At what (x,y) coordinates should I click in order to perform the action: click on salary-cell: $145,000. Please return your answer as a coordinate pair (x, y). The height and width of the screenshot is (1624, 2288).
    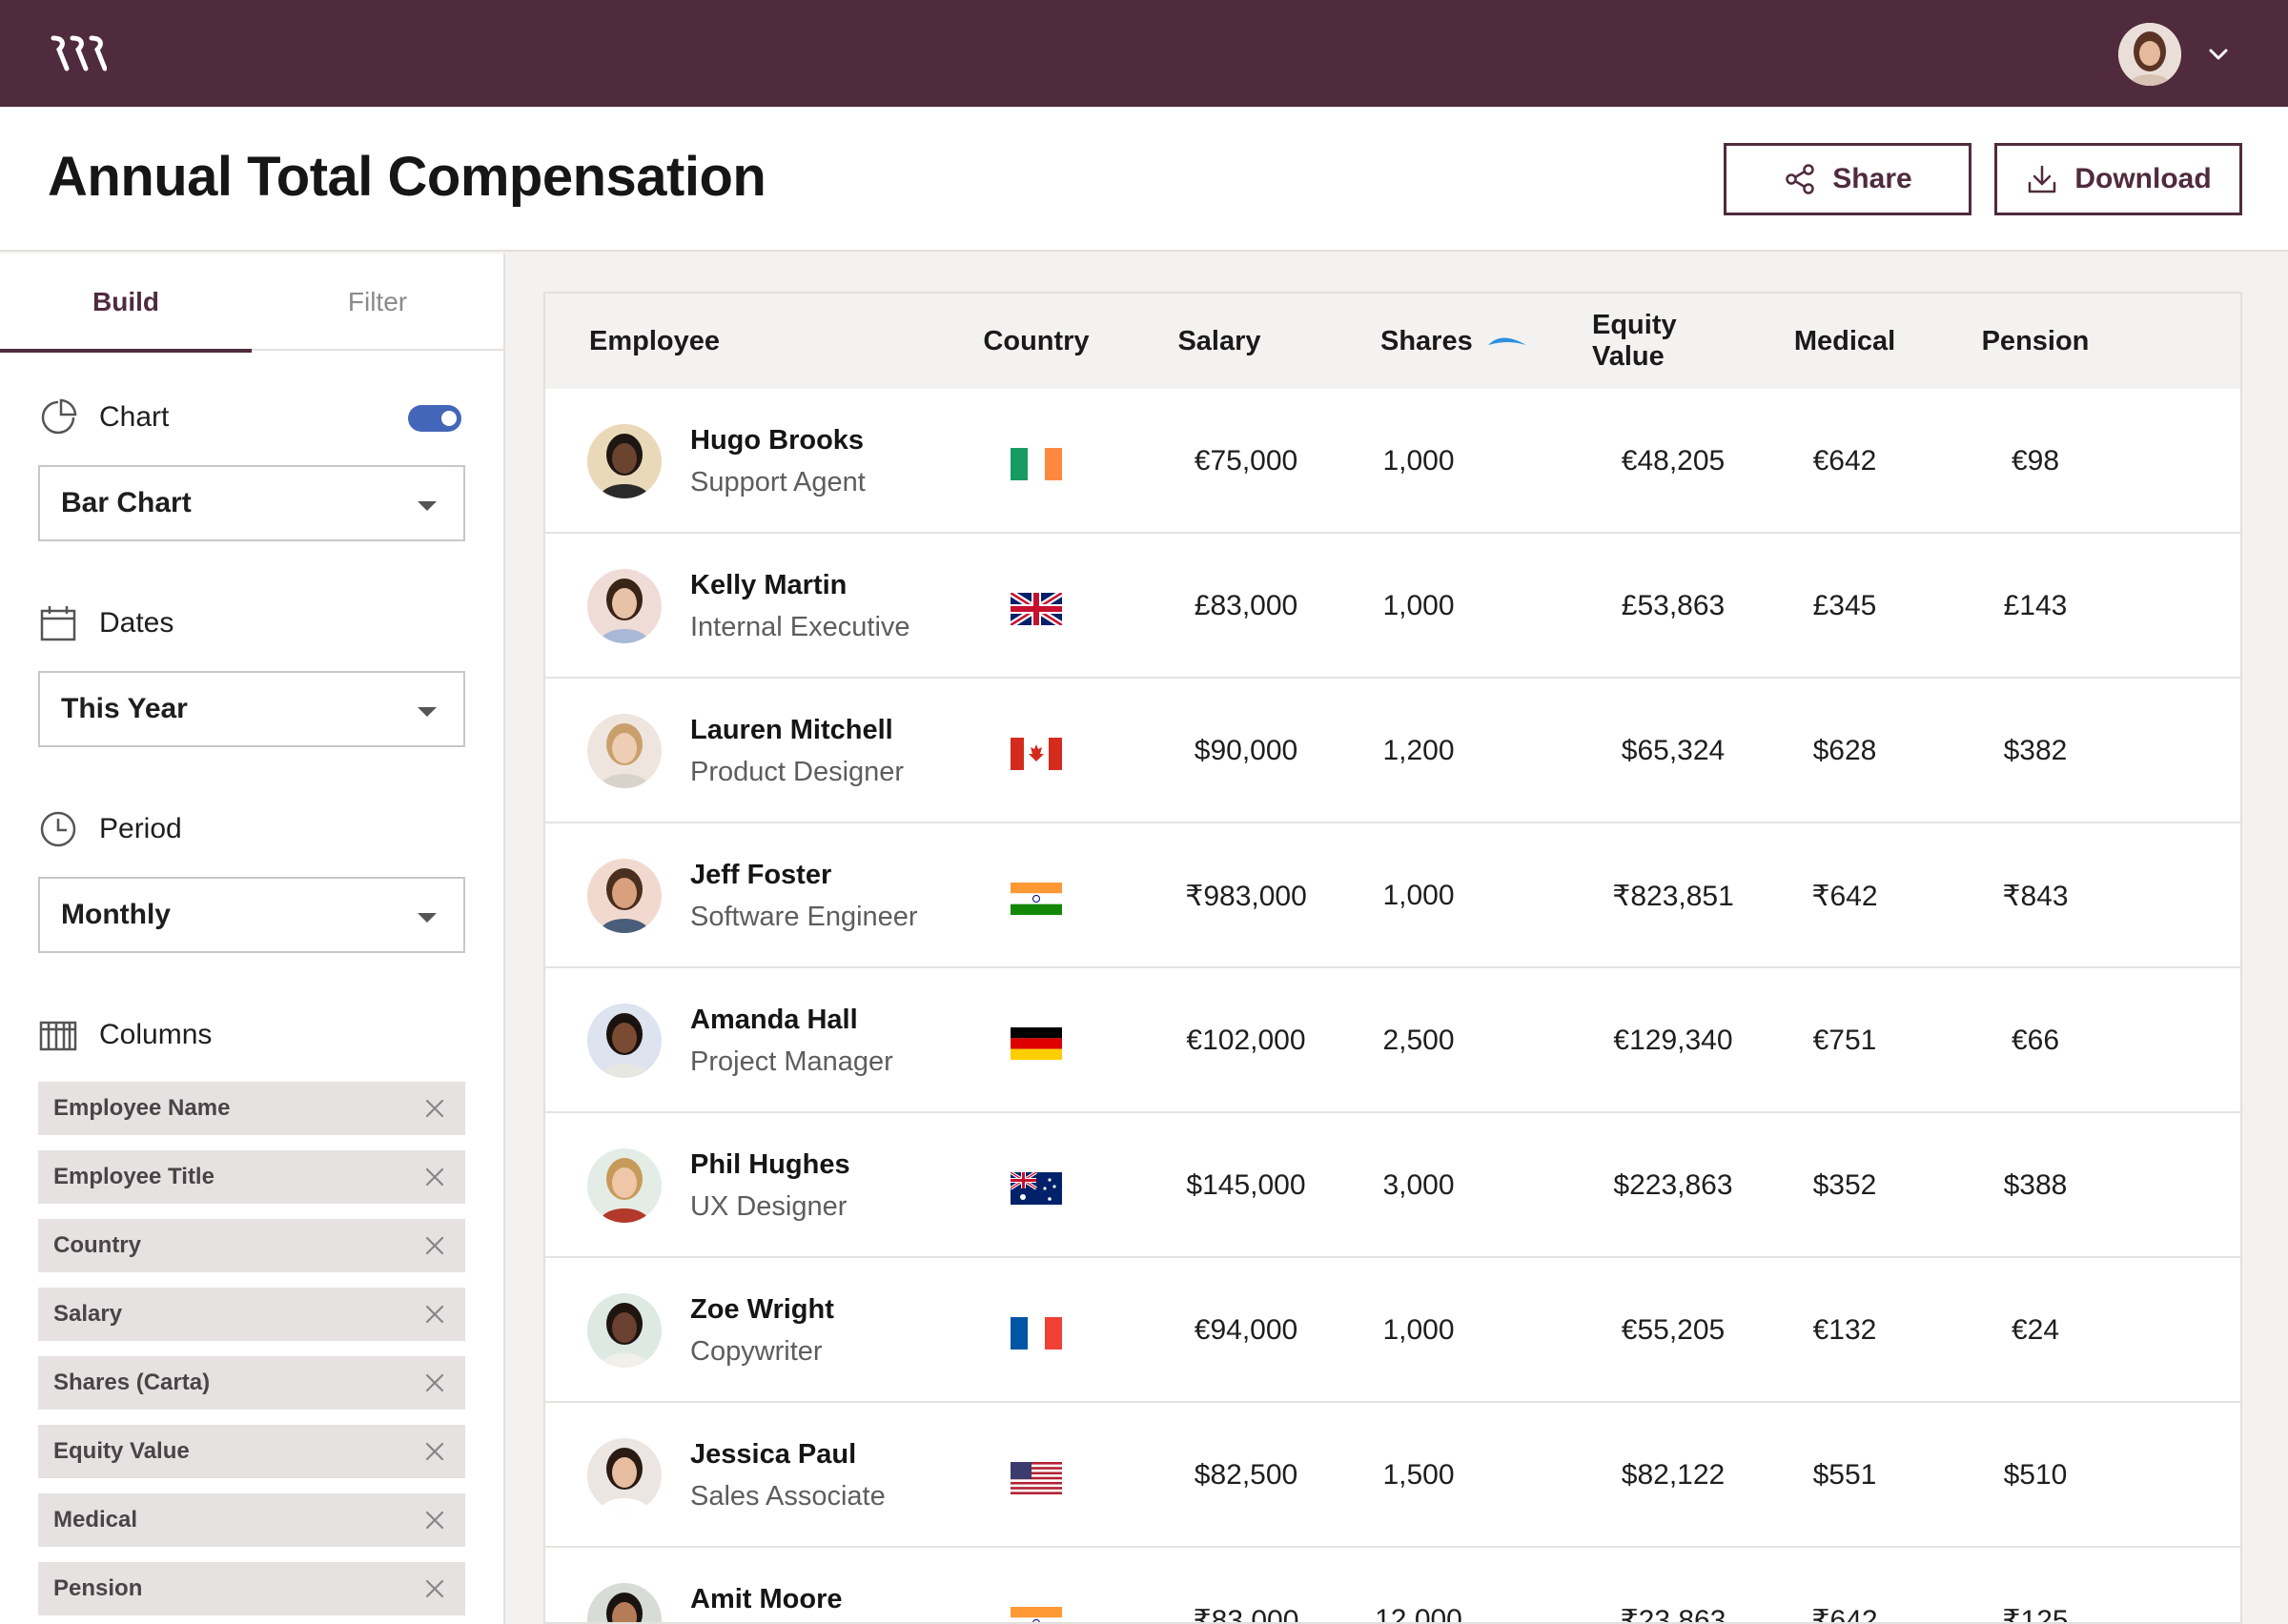
    Looking at the image, I should click on (1246, 1185).